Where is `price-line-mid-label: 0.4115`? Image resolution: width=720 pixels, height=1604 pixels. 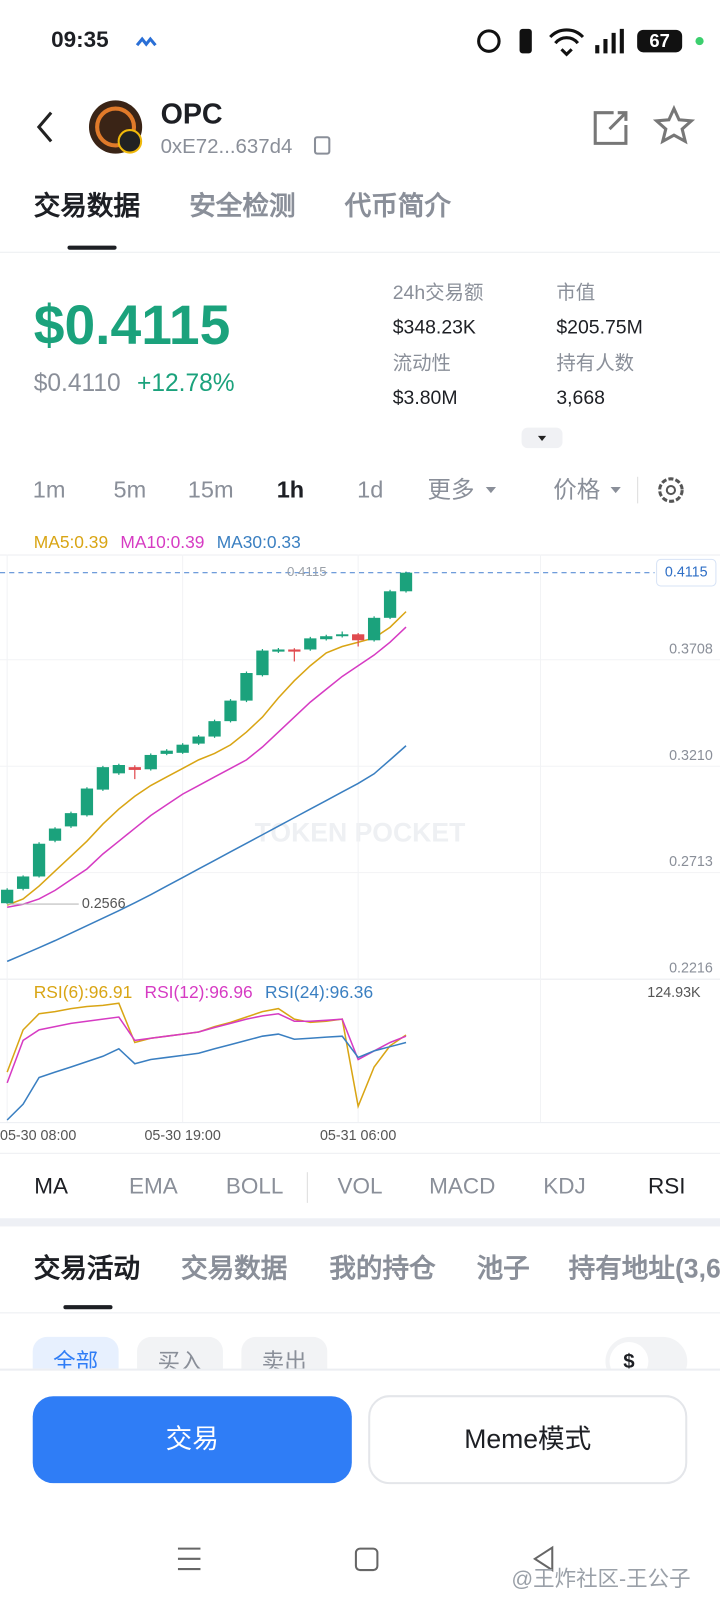 price-line-mid-label: 0.4115 is located at coordinates (307, 571).